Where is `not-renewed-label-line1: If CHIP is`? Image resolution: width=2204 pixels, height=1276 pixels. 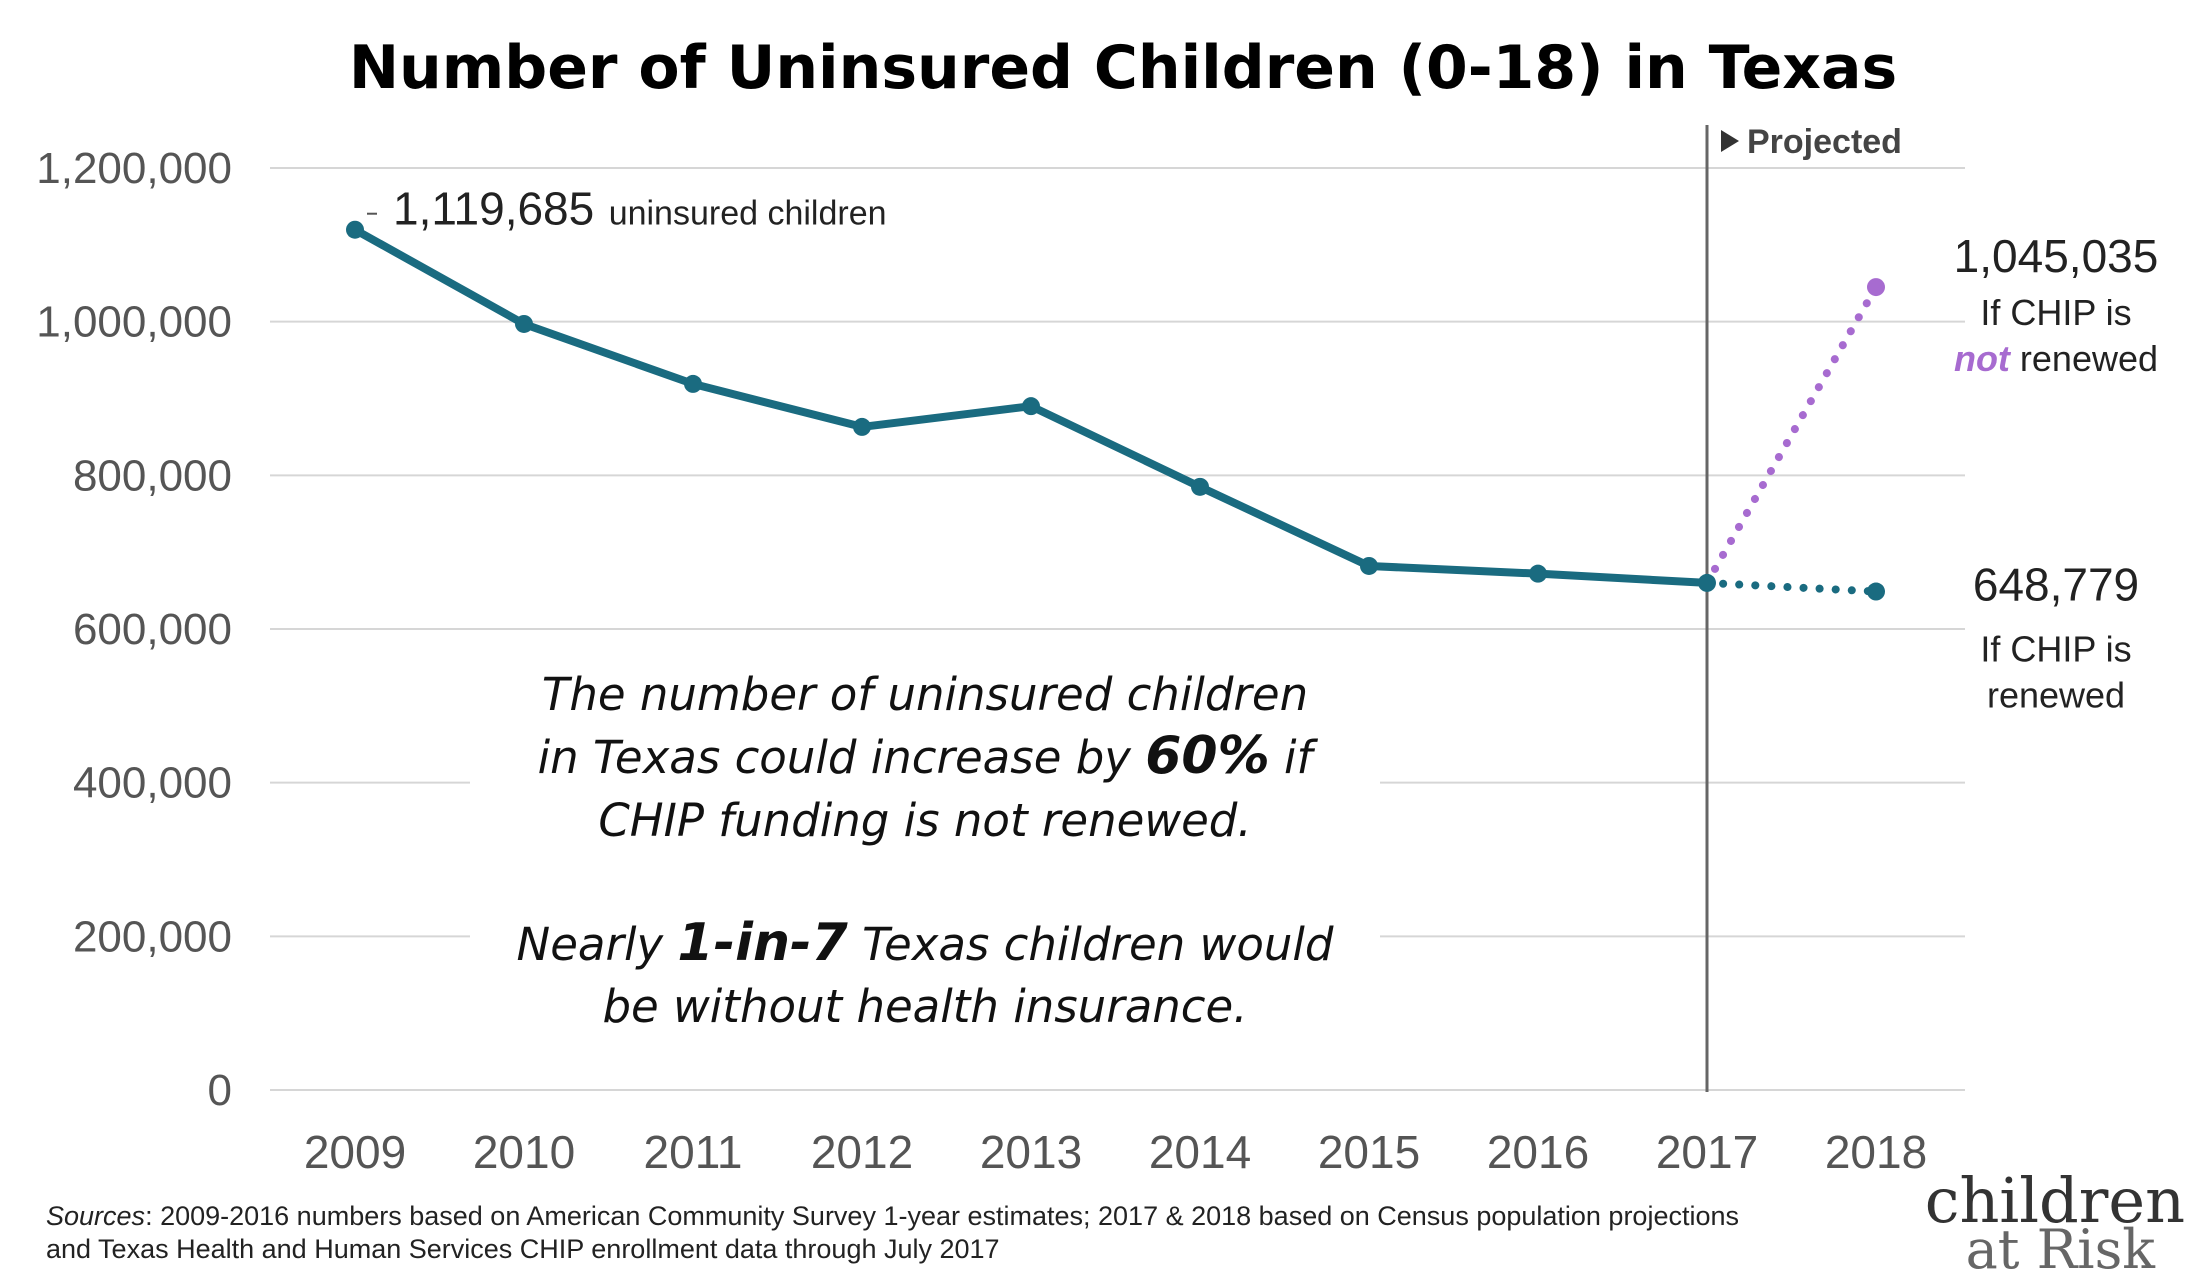
not-renewed-label-line1: If CHIP is is located at coordinates (2055, 312).